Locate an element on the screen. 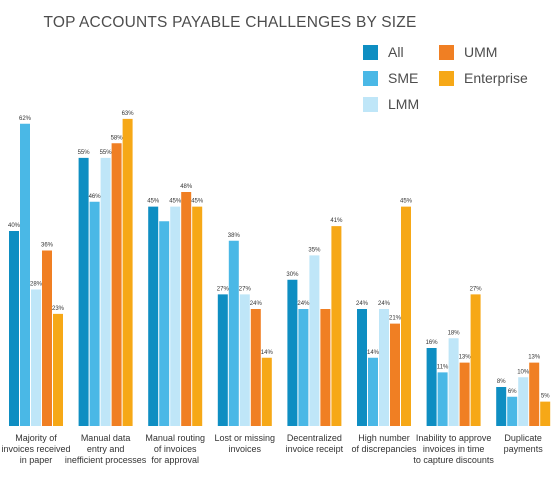  bar-value-label: 58% is located at coordinates (117, 138).